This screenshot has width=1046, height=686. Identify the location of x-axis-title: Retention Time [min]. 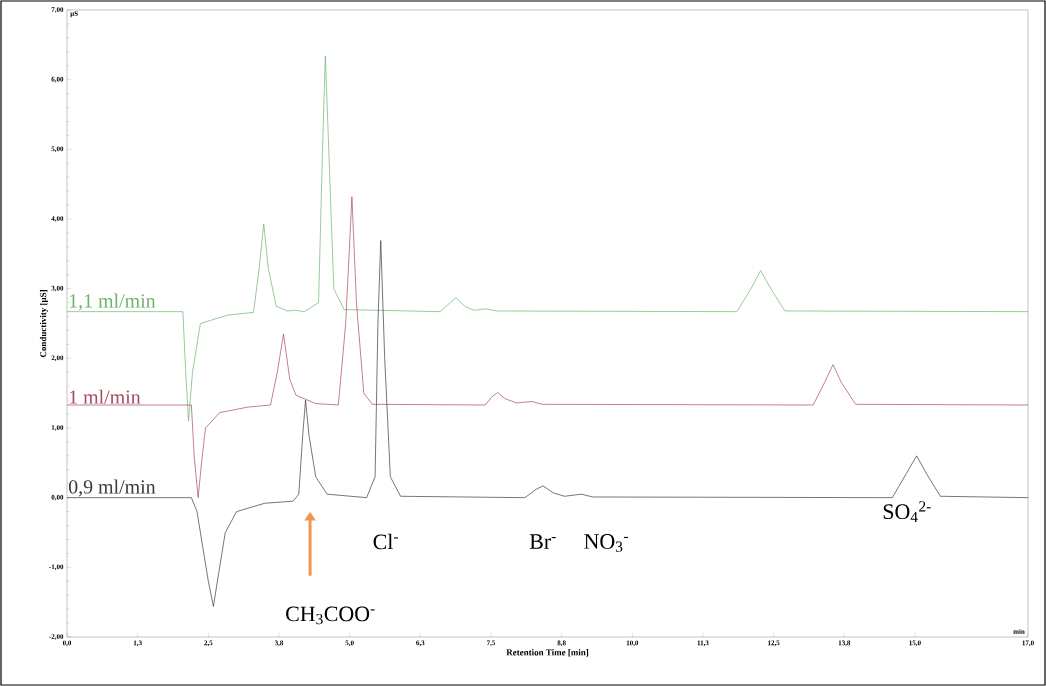
(547, 653).